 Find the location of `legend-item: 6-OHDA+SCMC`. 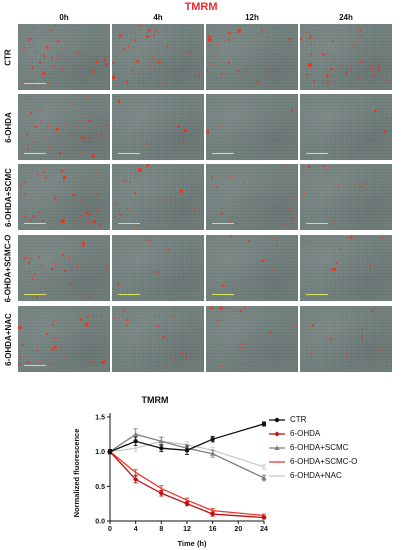

legend-item: 6-OHDA+SCMC is located at coordinates (333, 449).